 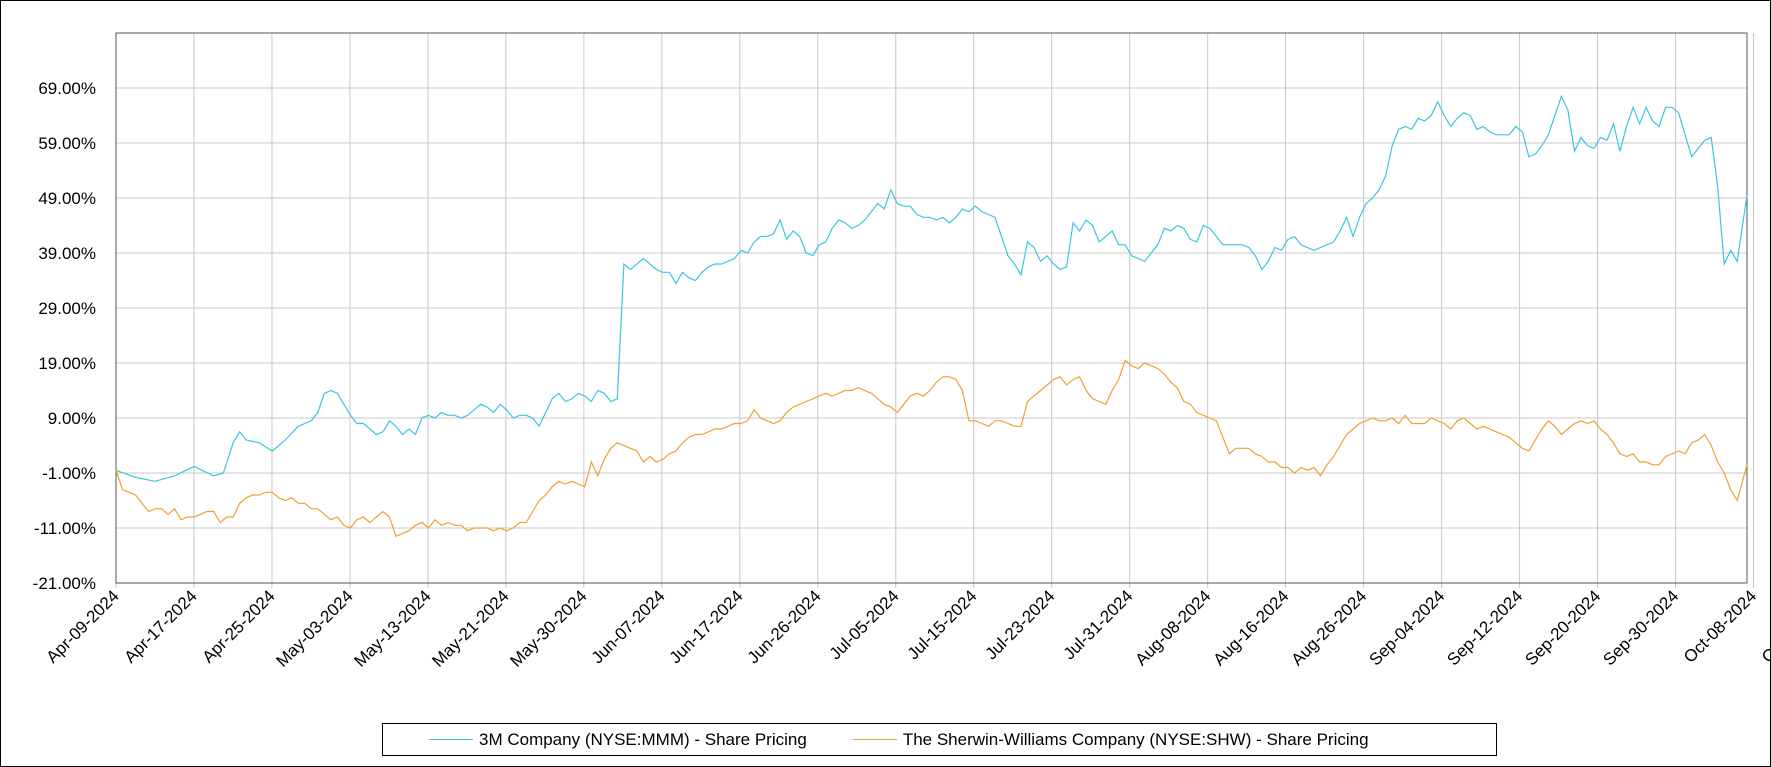 I want to click on x-tick-label: Sep-20-2024, so click(x=1562, y=627).